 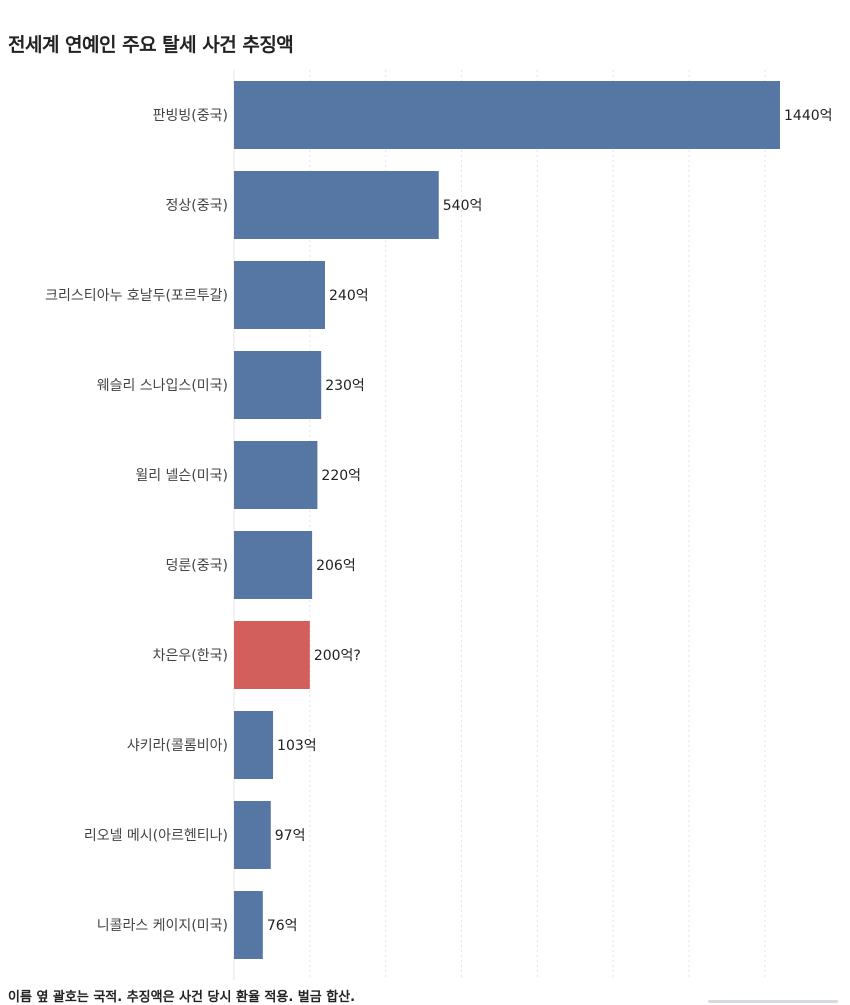 What do you see at coordinates (177, 746) in the screenshot?
I see `category-label: 샤키라(콜롬비아)` at bounding box center [177, 746].